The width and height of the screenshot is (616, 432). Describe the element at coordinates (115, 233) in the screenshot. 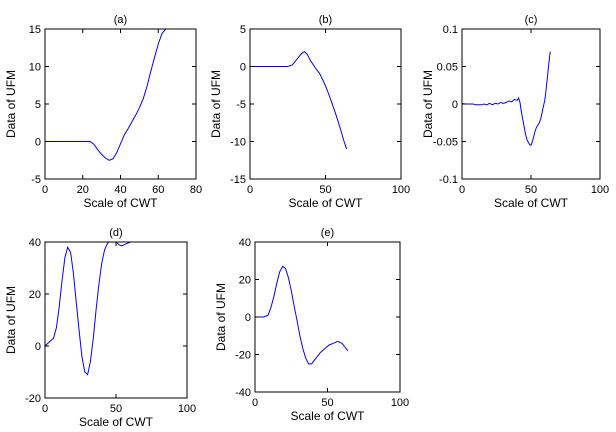

I see `subplot-title: (d)` at that location.